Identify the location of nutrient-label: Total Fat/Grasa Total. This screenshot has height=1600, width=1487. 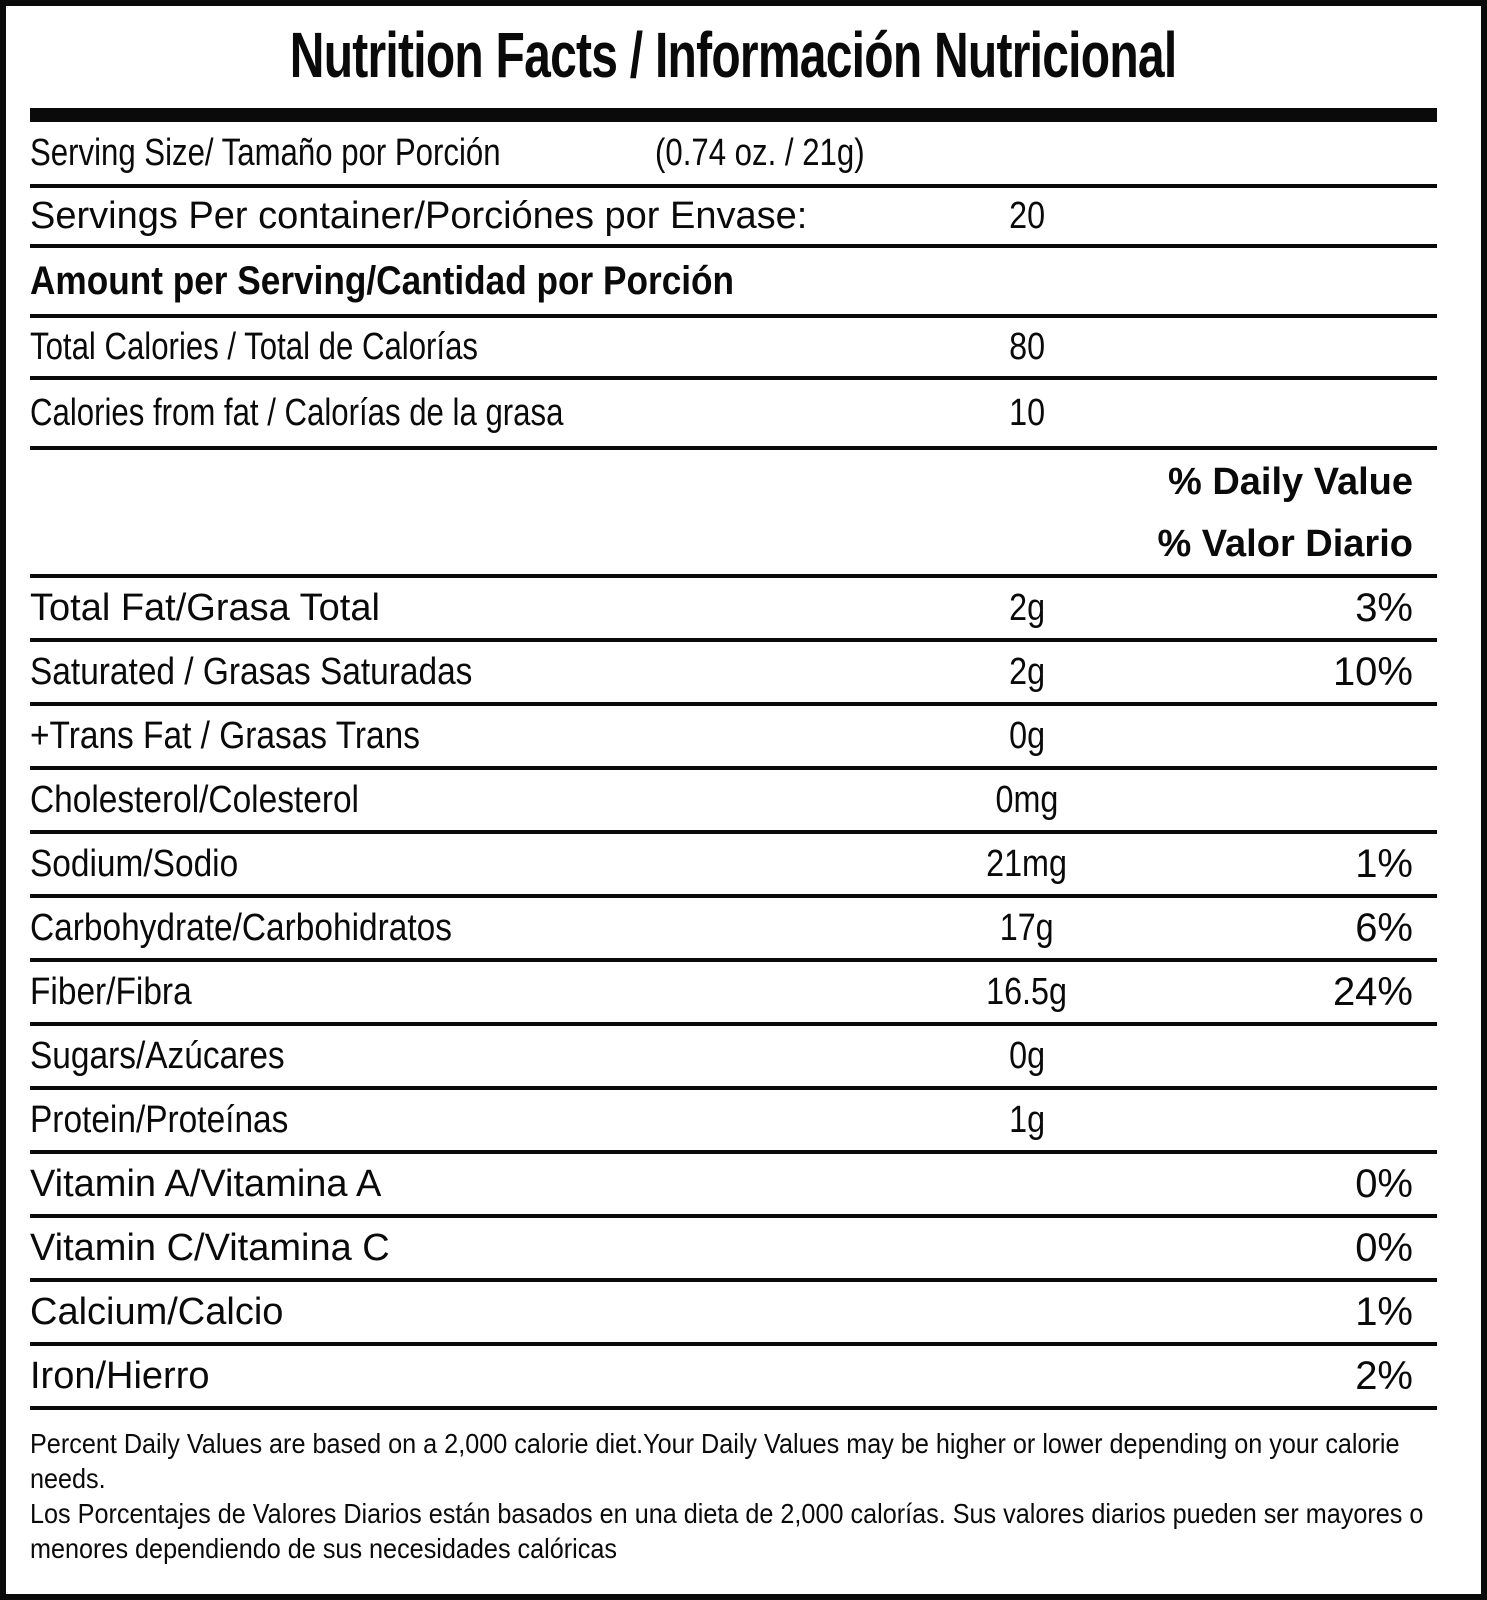
(205, 607).